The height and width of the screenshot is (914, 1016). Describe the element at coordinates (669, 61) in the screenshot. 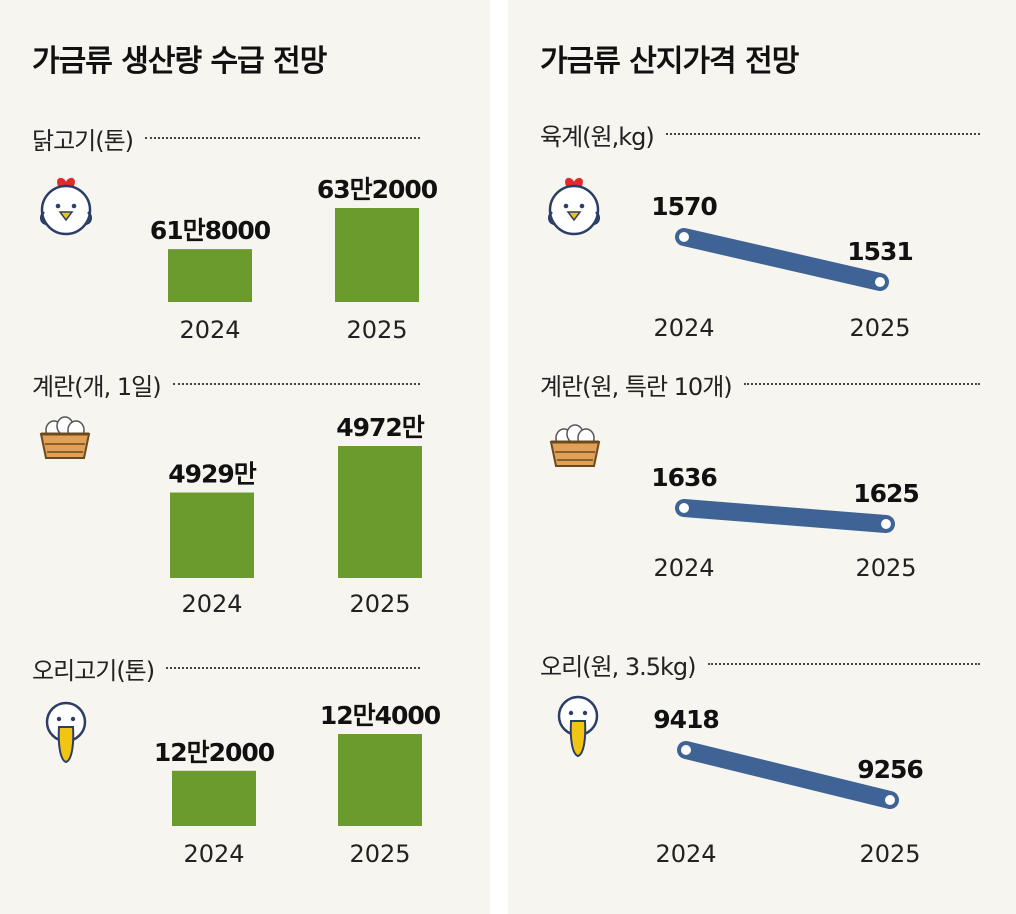

I see `price-title: 가금류 산지가격 전망` at that location.